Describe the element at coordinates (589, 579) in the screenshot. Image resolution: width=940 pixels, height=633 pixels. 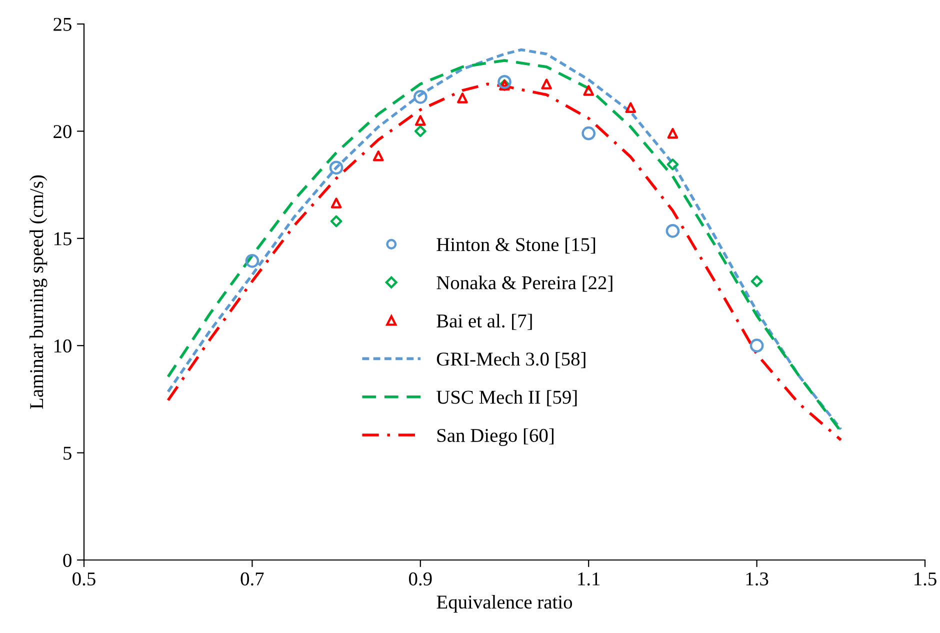
I see `x-tick-label: 1.1` at that location.